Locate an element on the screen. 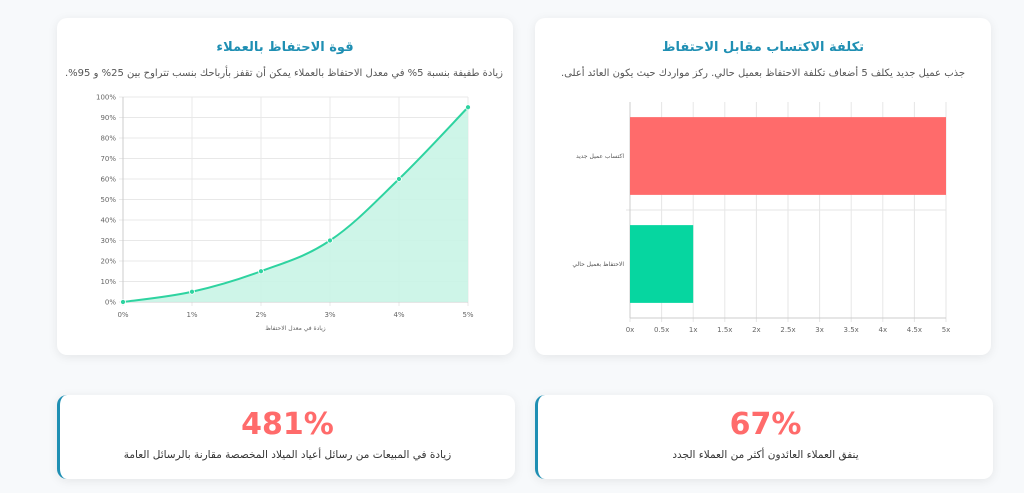 Image resolution: width=1024 pixels, height=493 pixels. x-tick-label: 3% is located at coordinates (329, 315).